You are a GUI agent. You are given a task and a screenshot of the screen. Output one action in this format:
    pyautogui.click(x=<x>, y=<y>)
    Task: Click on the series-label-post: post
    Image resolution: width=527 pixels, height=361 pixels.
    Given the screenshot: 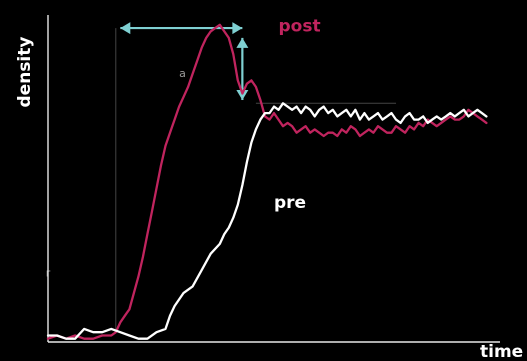 What is the action you would take?
    pyautogui.click(x=300, y=26)
    